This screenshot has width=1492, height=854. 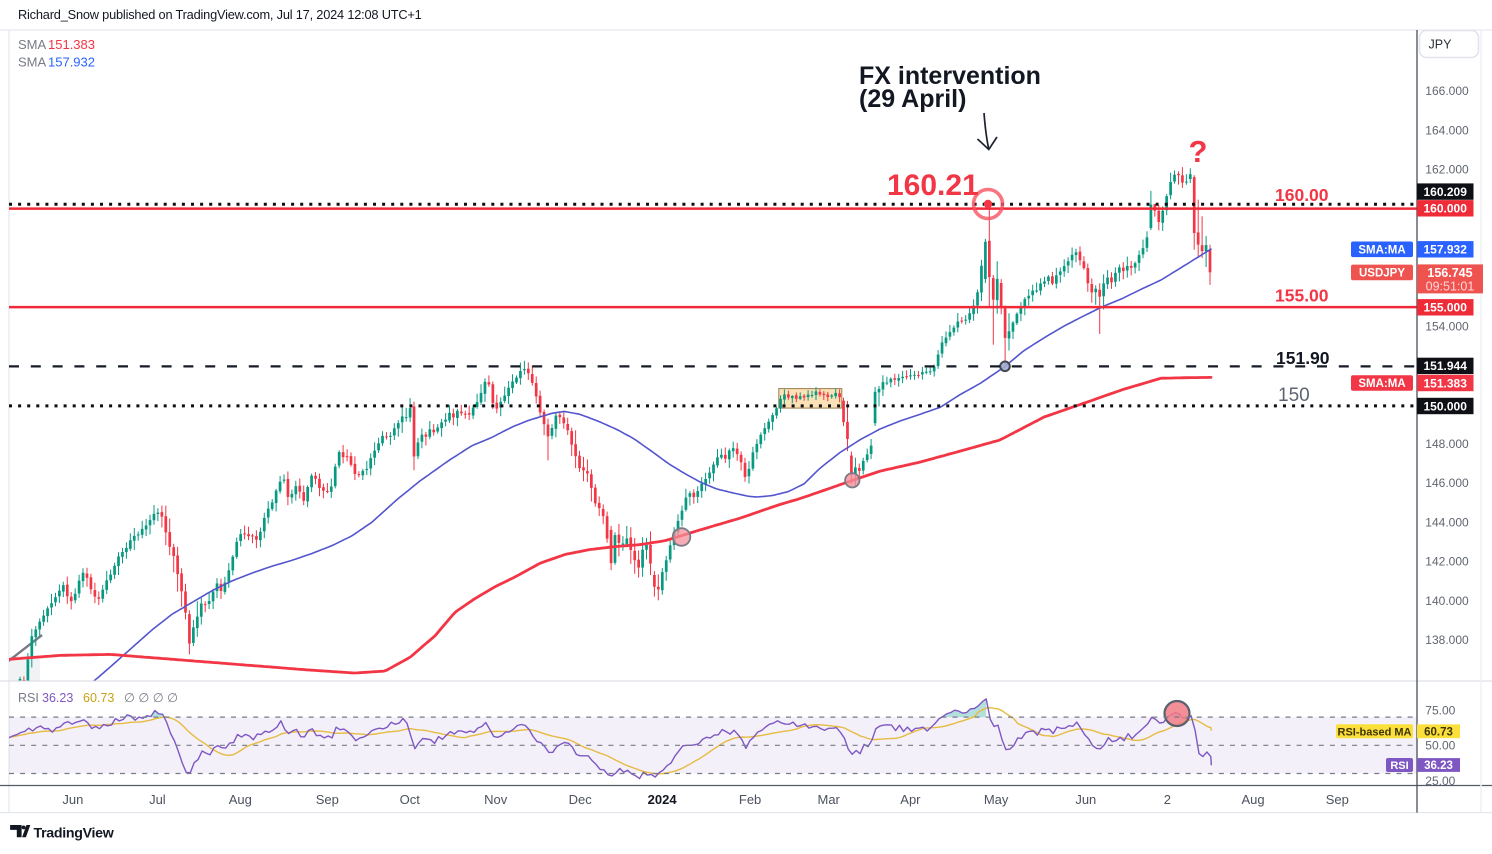 What do you see at coordinates (1447, 522) in the screenshot?
I see `svg-text: 144.000` at bounding box center [1447, 522].